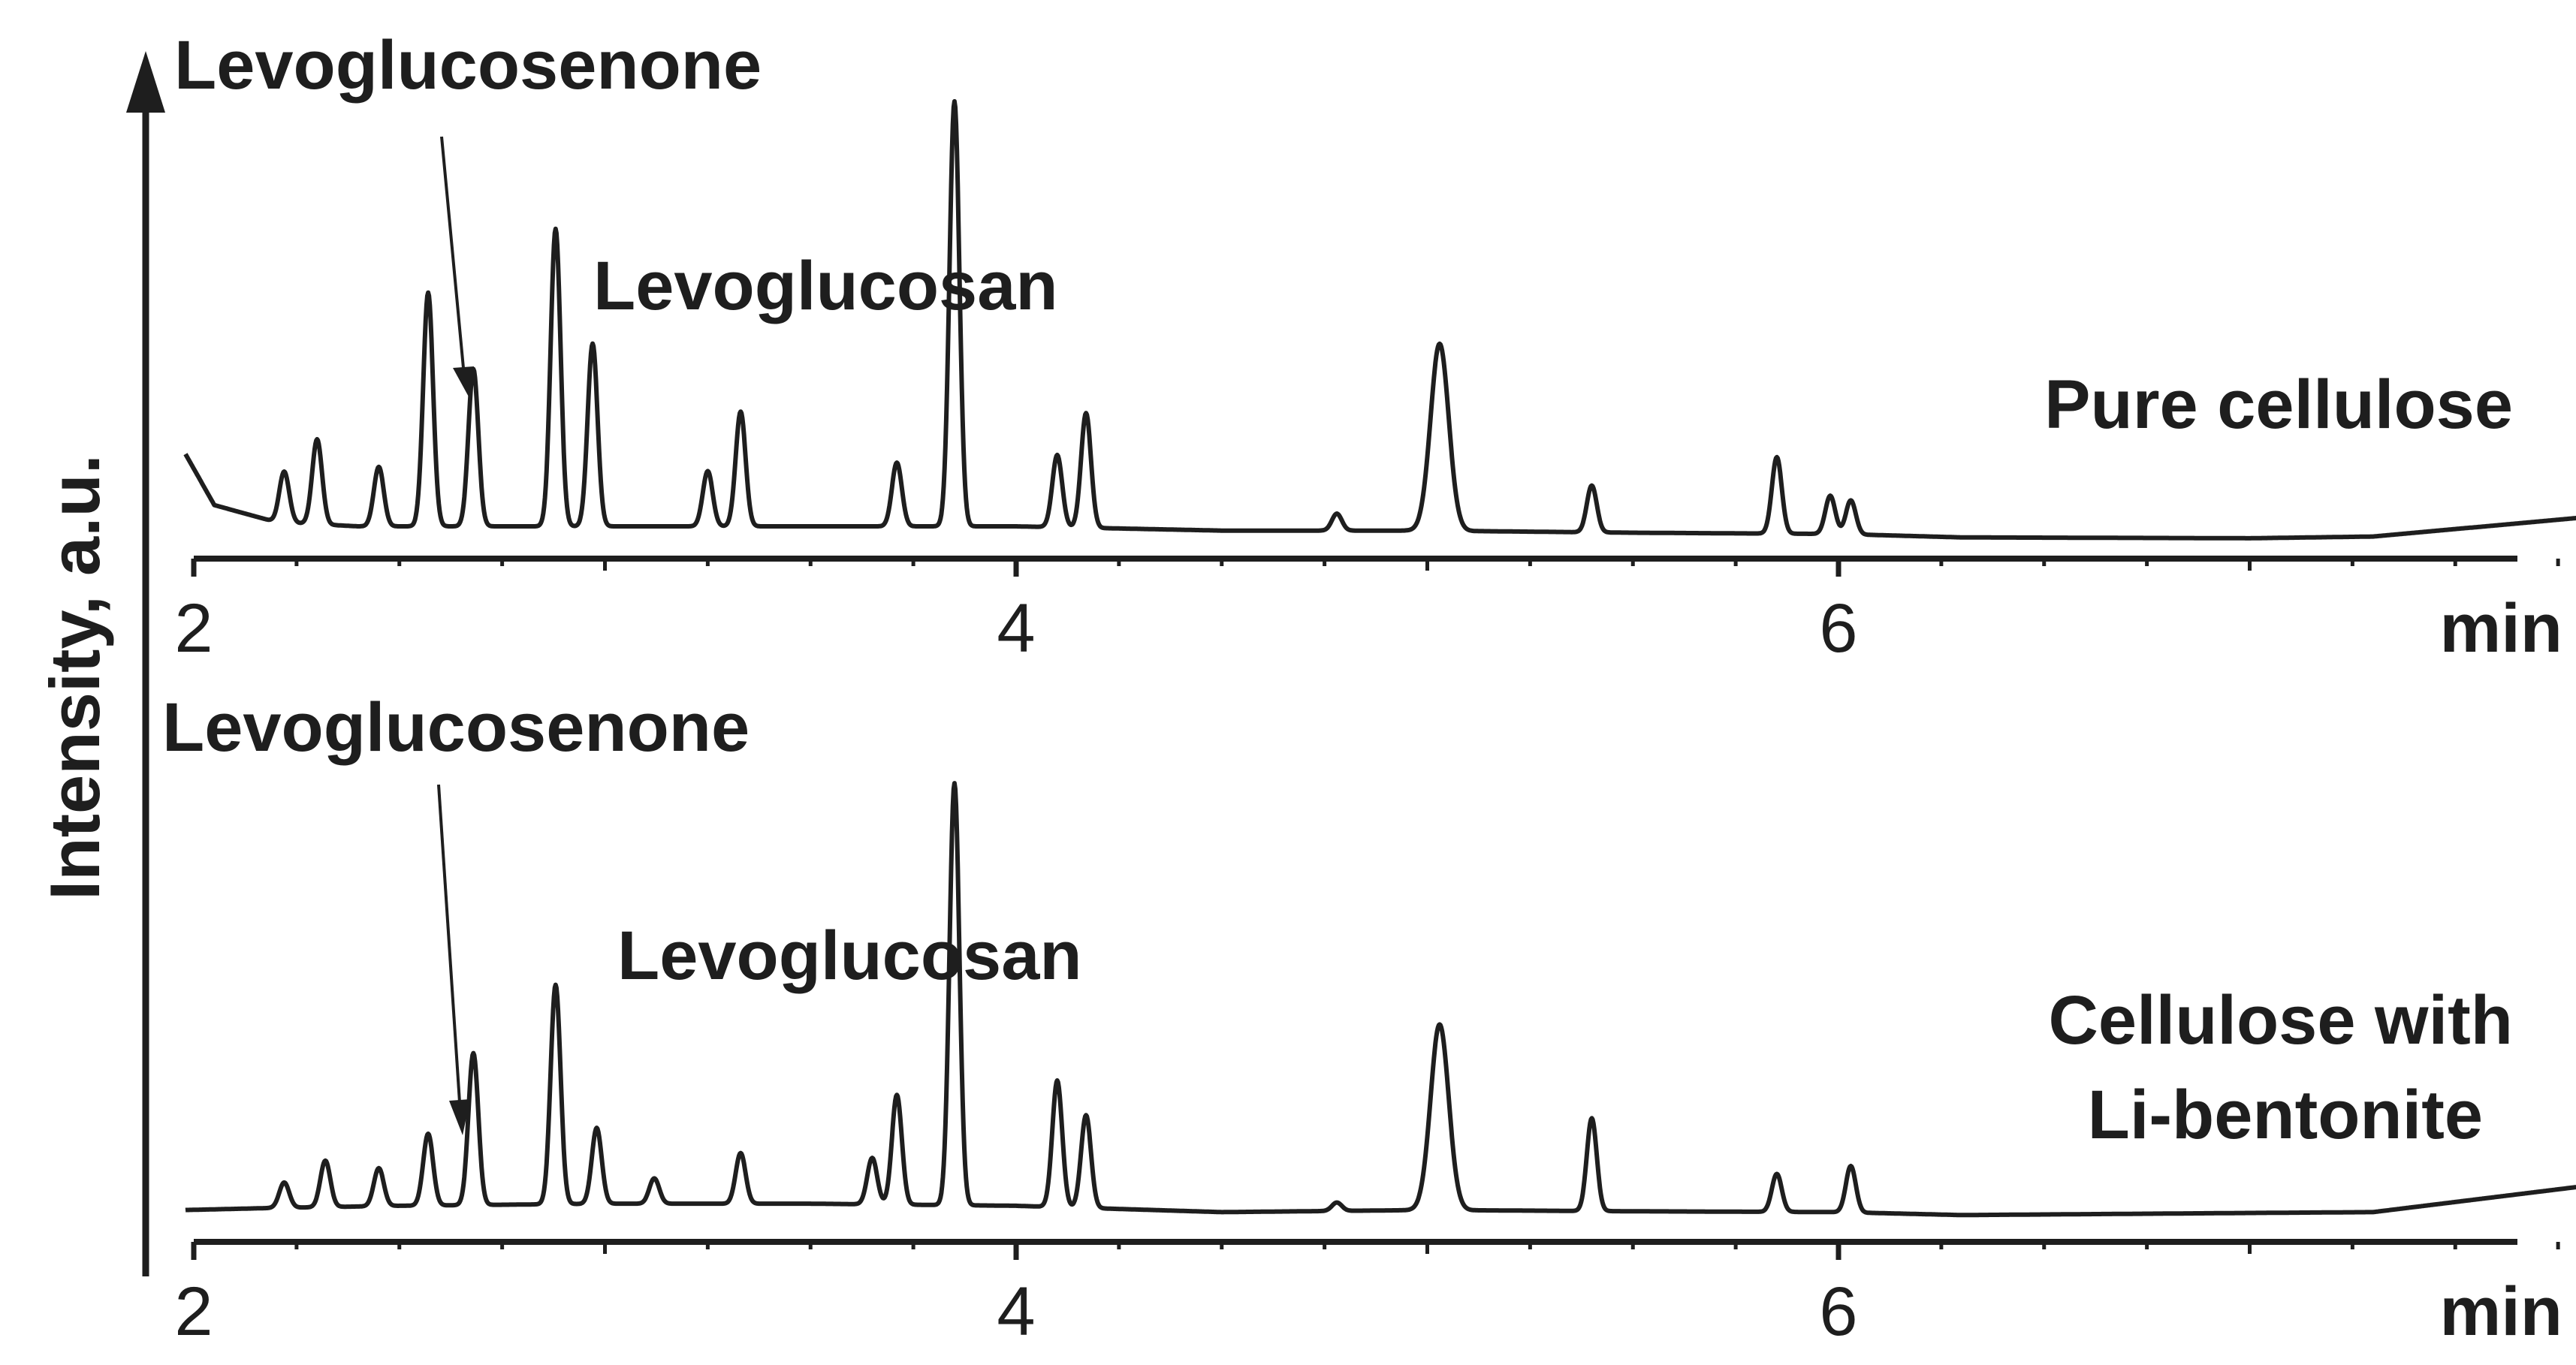 This screenshot has height=1365, width=2576. Describe the element at coordinates (2280, 1020) in the screenshot. I see `series-label-line-1: Cellulose with` at that location.